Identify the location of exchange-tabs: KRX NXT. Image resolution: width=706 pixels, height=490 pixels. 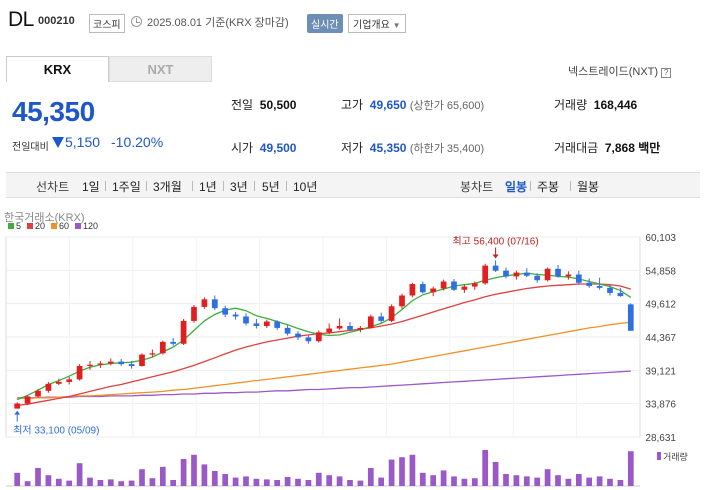
(109, 69).